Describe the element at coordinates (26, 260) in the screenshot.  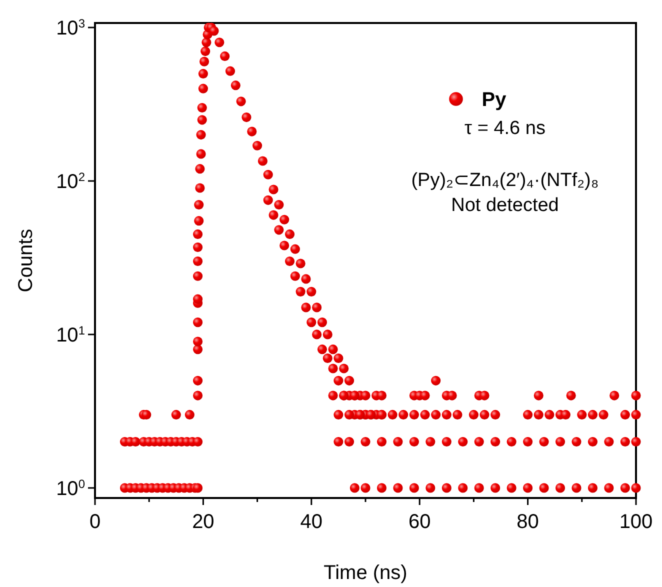
I see `y-axis-title: Counts` at that location.